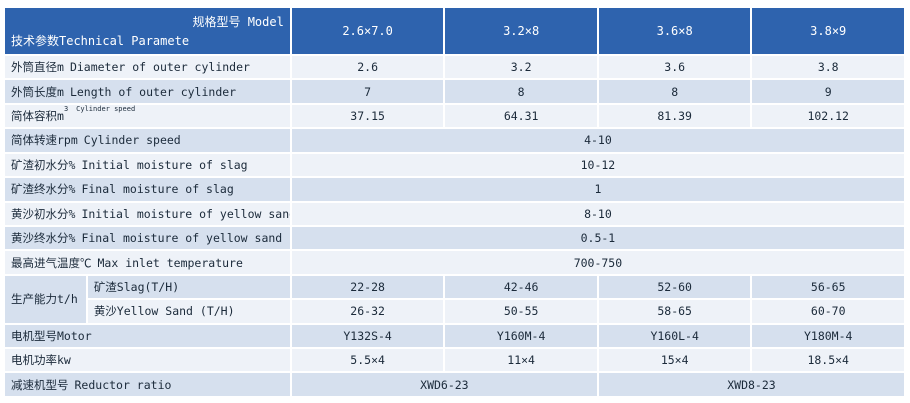  Describe the element at coordinates (674, 360) in the screenshot. I see `table-cell: 15×4` at that location.